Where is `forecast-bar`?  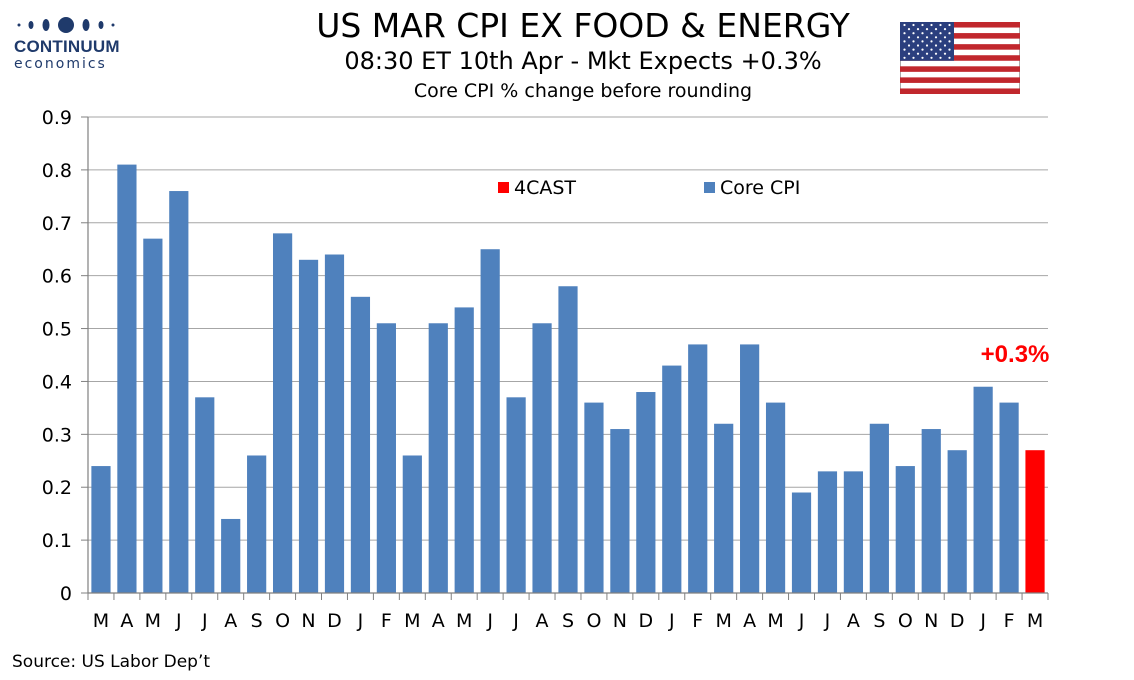
forecast-bar is located at coordinates (1035, 521).